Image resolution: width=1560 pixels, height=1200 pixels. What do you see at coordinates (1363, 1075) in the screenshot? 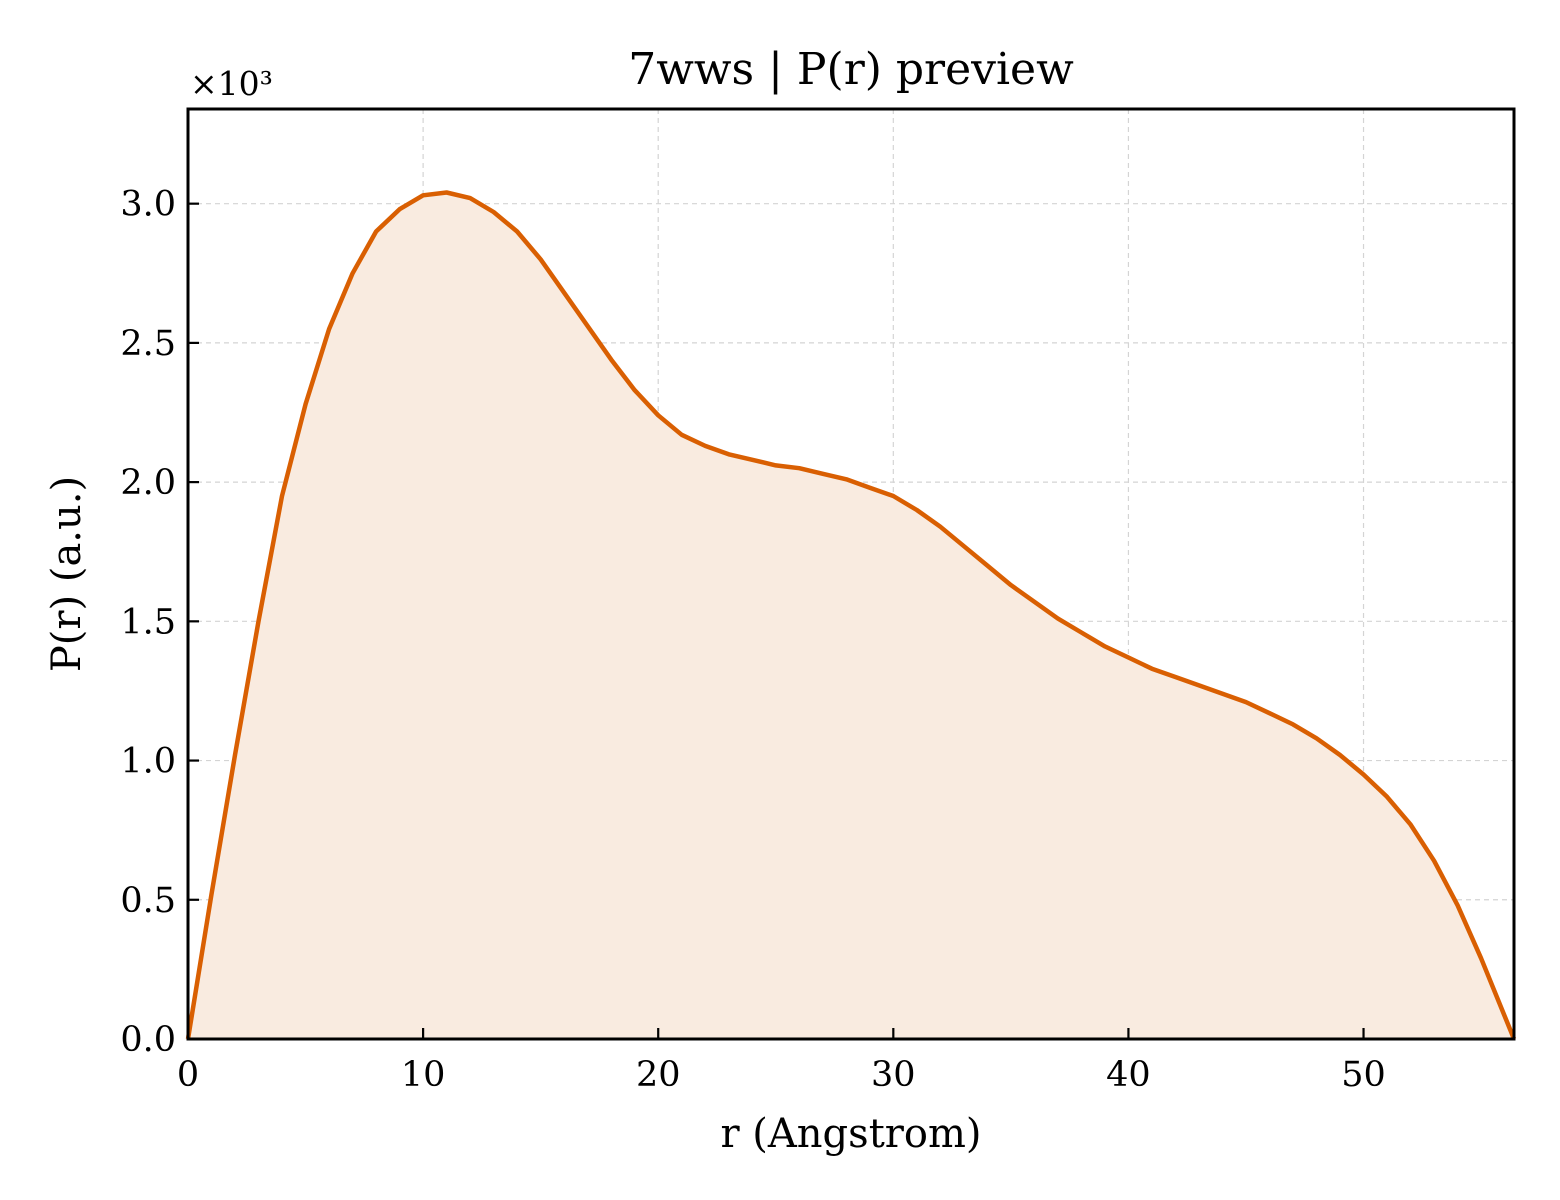
I see `x-tick-label: 50` at bounding box center [1363, 1075].